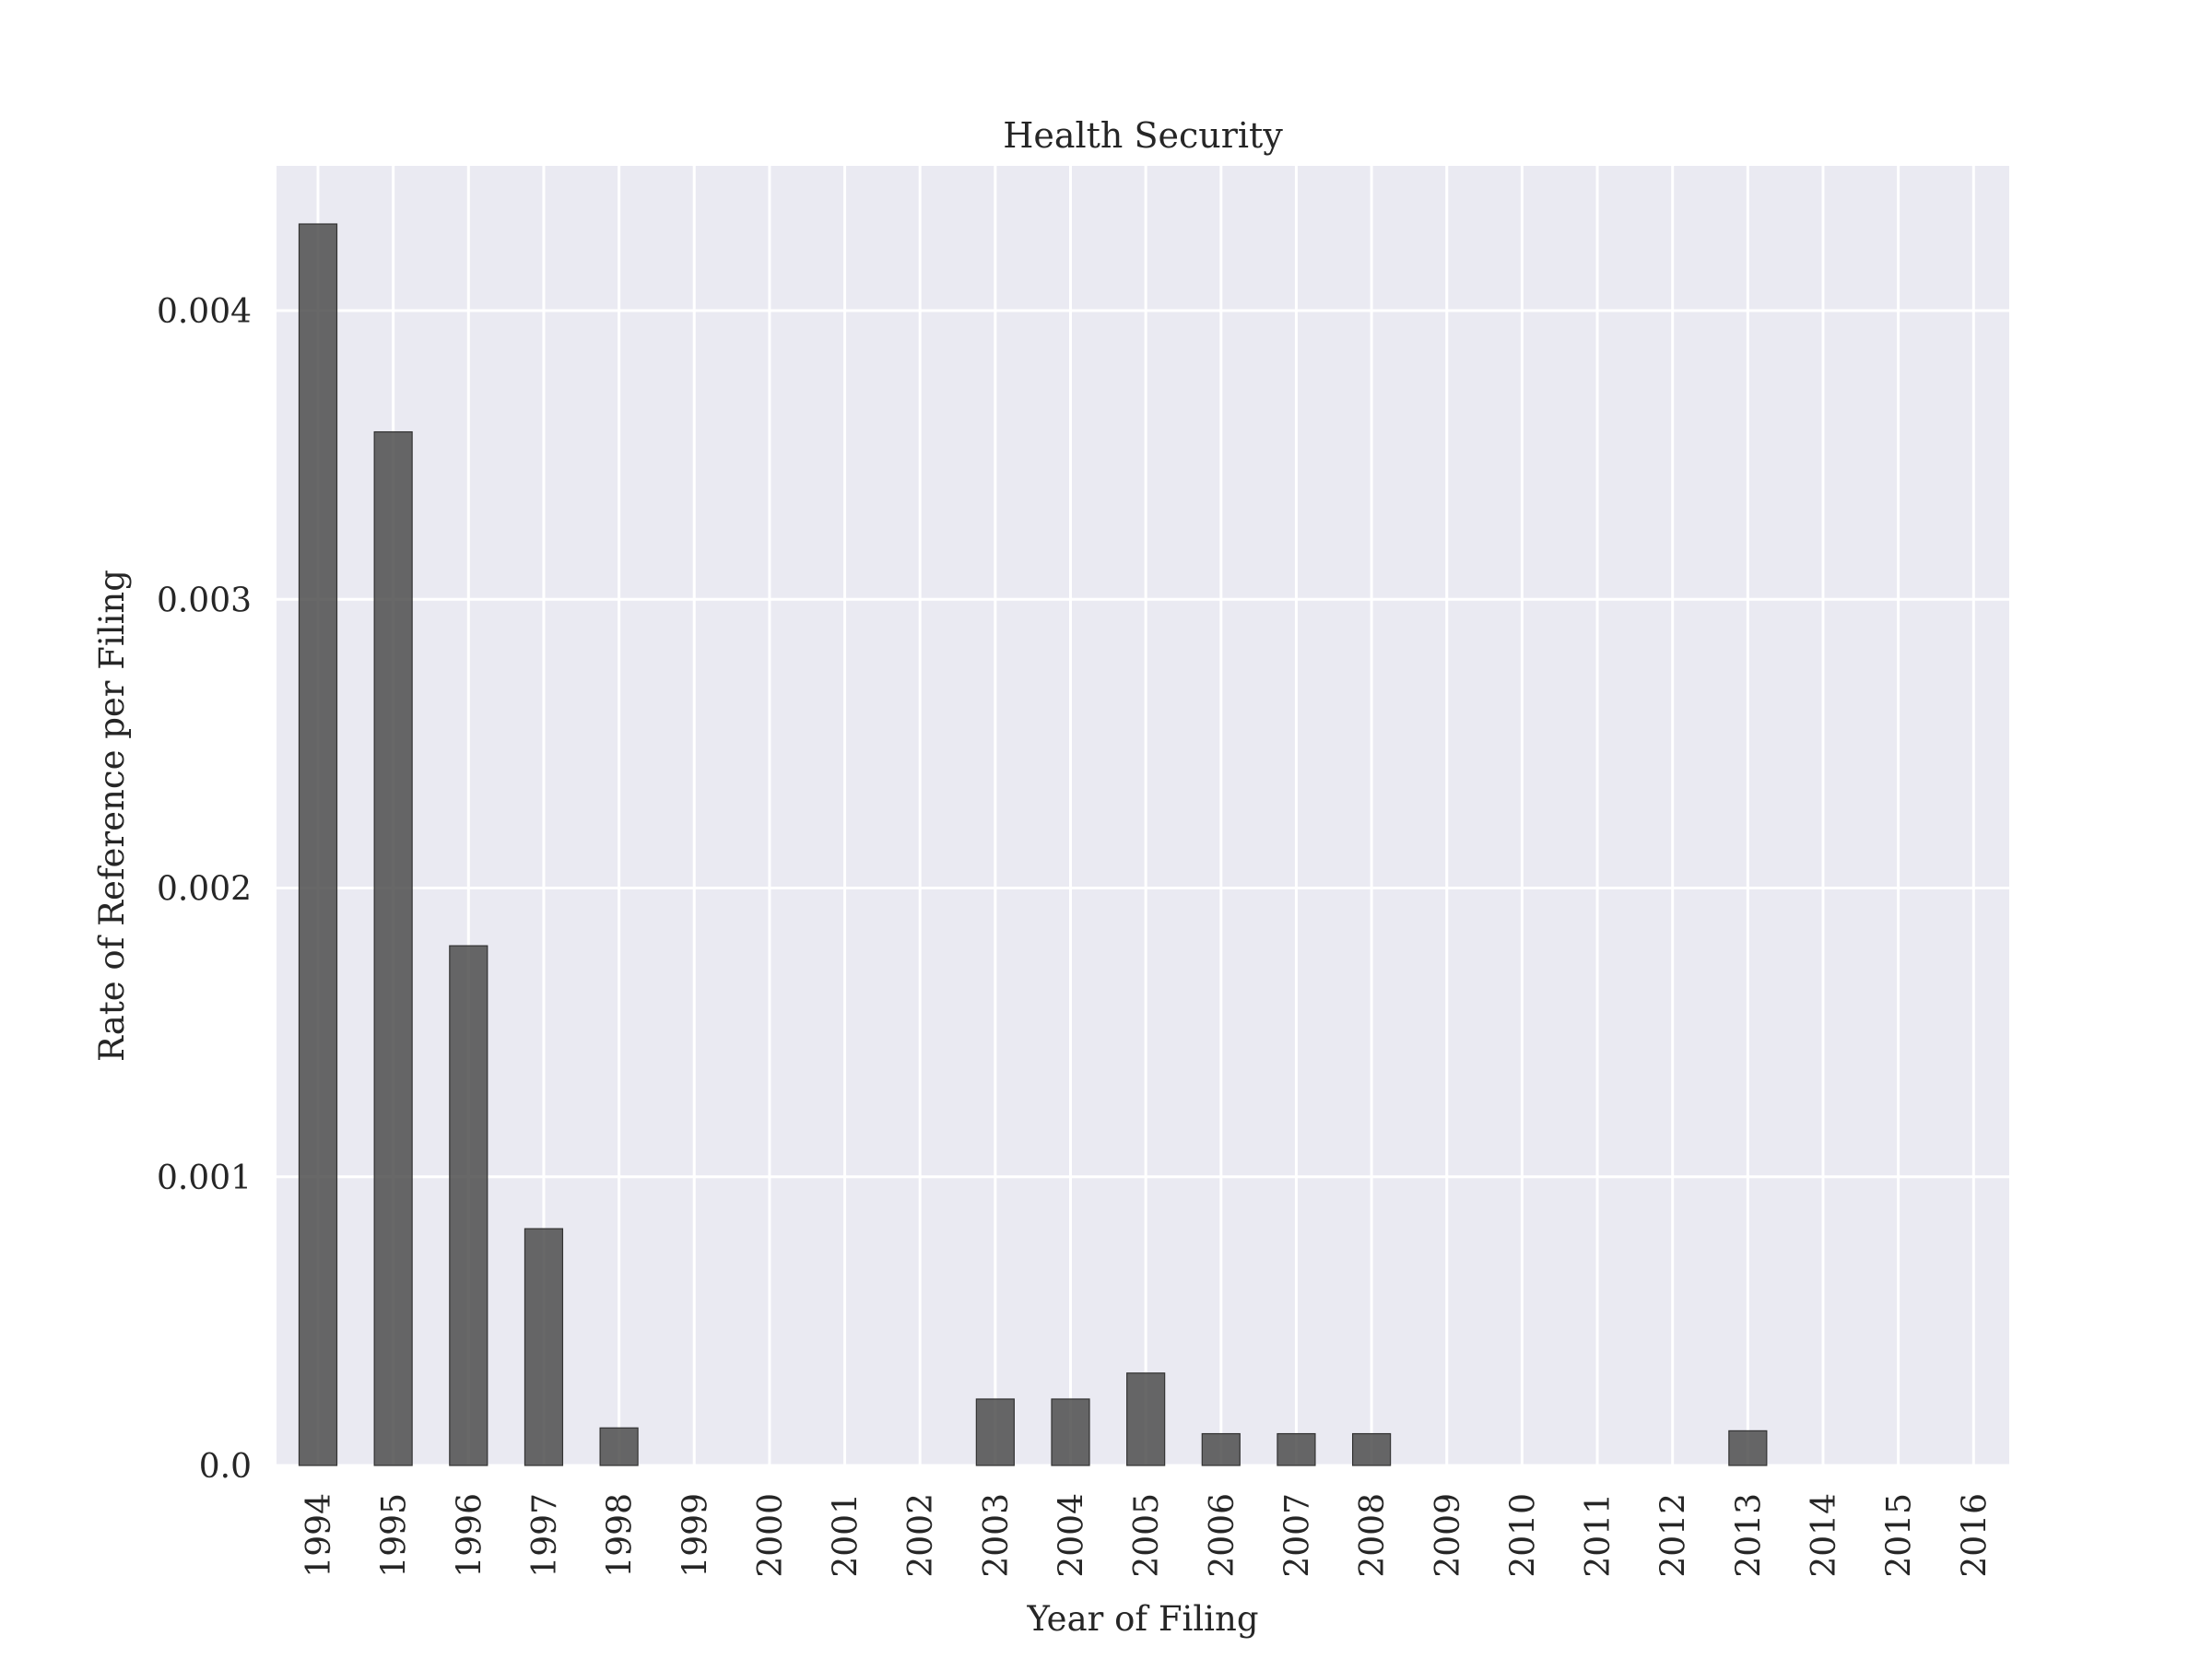 The width and height of the screenshot is (2212, 1659). Describe the element at coordinates (1975, 1535) in the screenshot. I see `x-tick-label: 2016` at that location.